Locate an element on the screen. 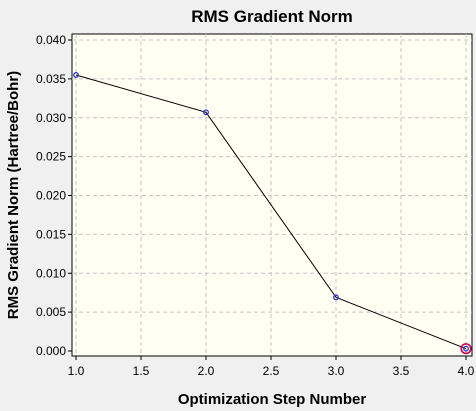 The image size is (476, 411). y-tick-label: 0.010 is located at coordinates (51, 273).